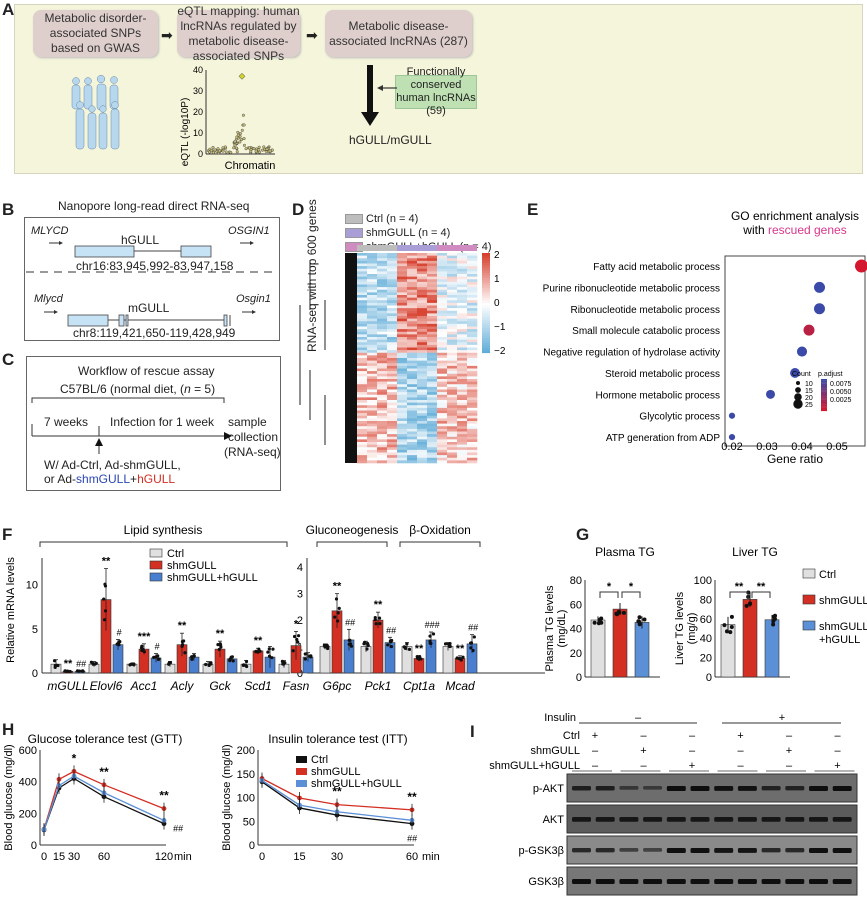  What do you see at coordinates (99, 442) in the screenshot?
I see `infection-arrow-head` at bounding box center [99, 442].